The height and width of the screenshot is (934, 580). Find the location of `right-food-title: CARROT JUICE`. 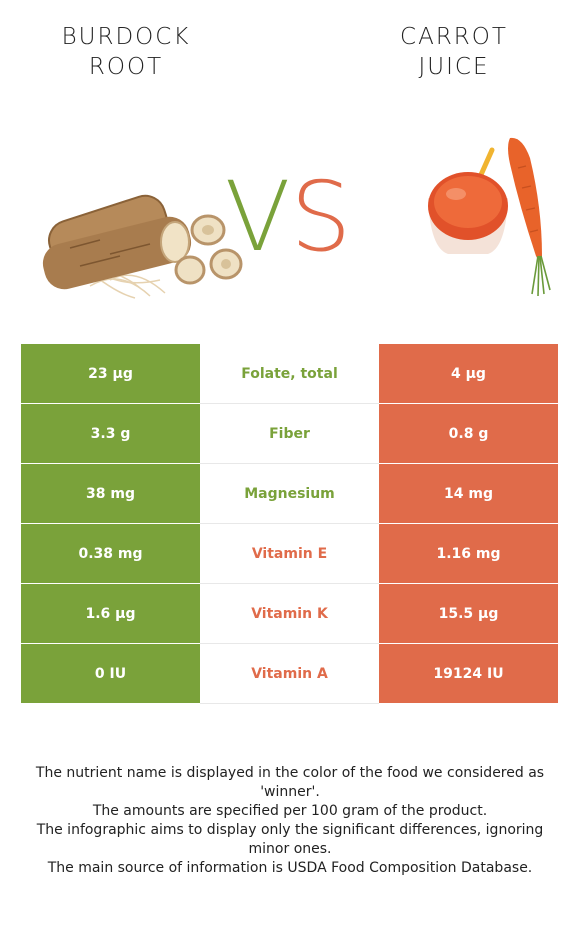

right-food-title: CARROT JUICE is located at coordinates (454, 52).